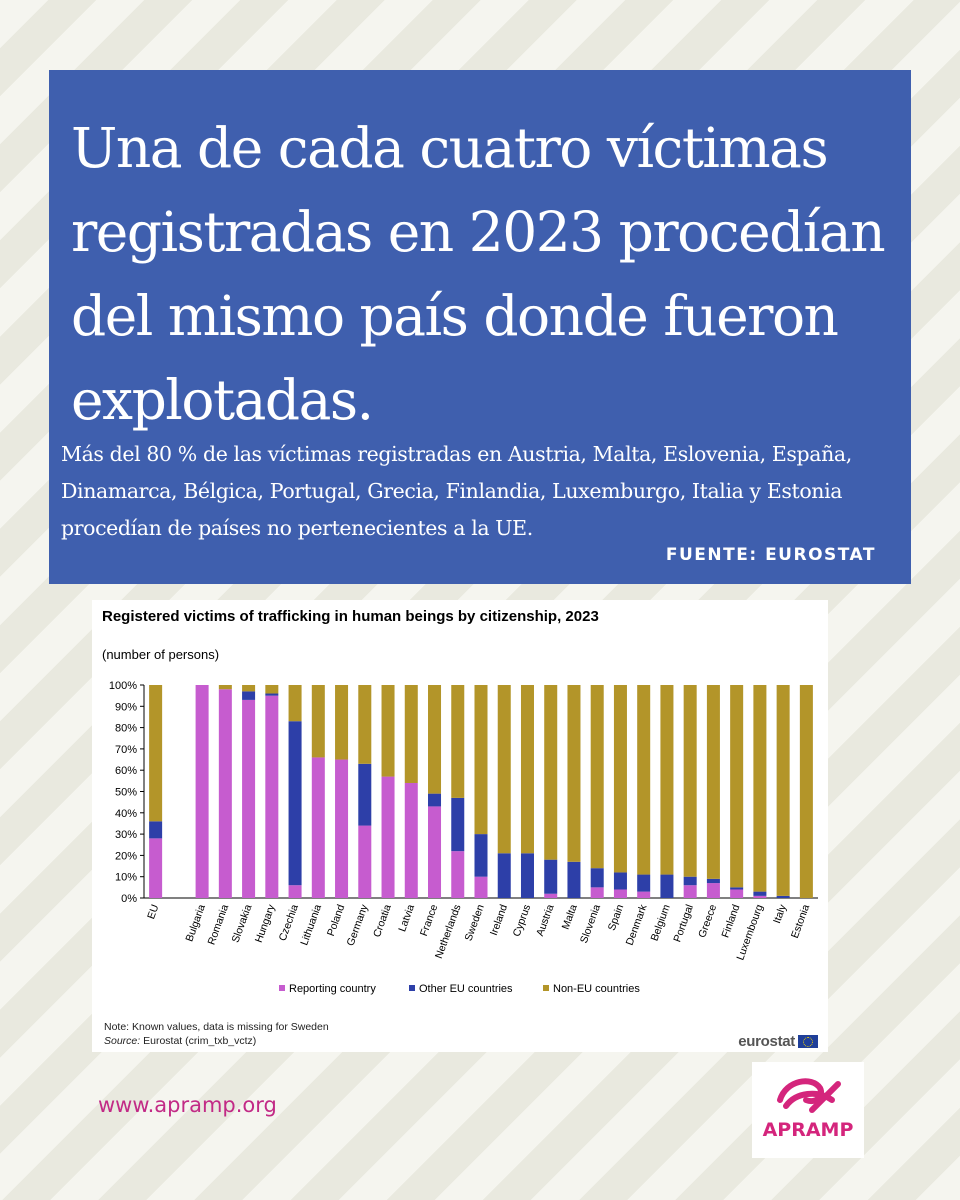 The image size is (960, 1200). I want to click on x-tick-label: Malta, so click(570, 917).